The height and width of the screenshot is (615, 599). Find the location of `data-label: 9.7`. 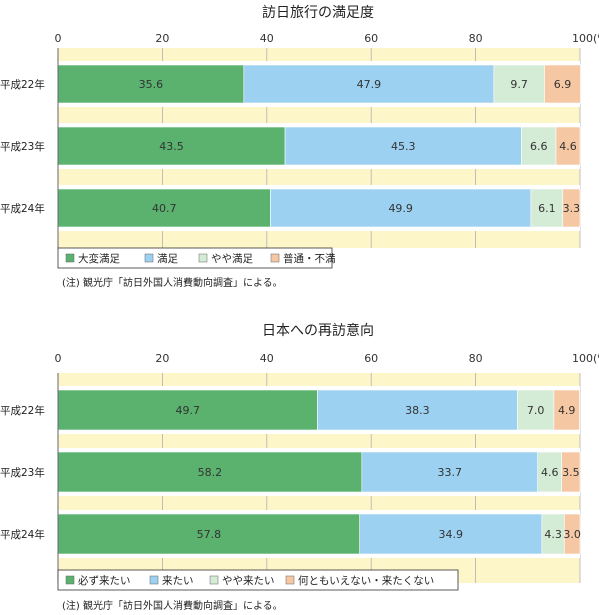

data-label: 9.7 is located at coordinates (519, 84).